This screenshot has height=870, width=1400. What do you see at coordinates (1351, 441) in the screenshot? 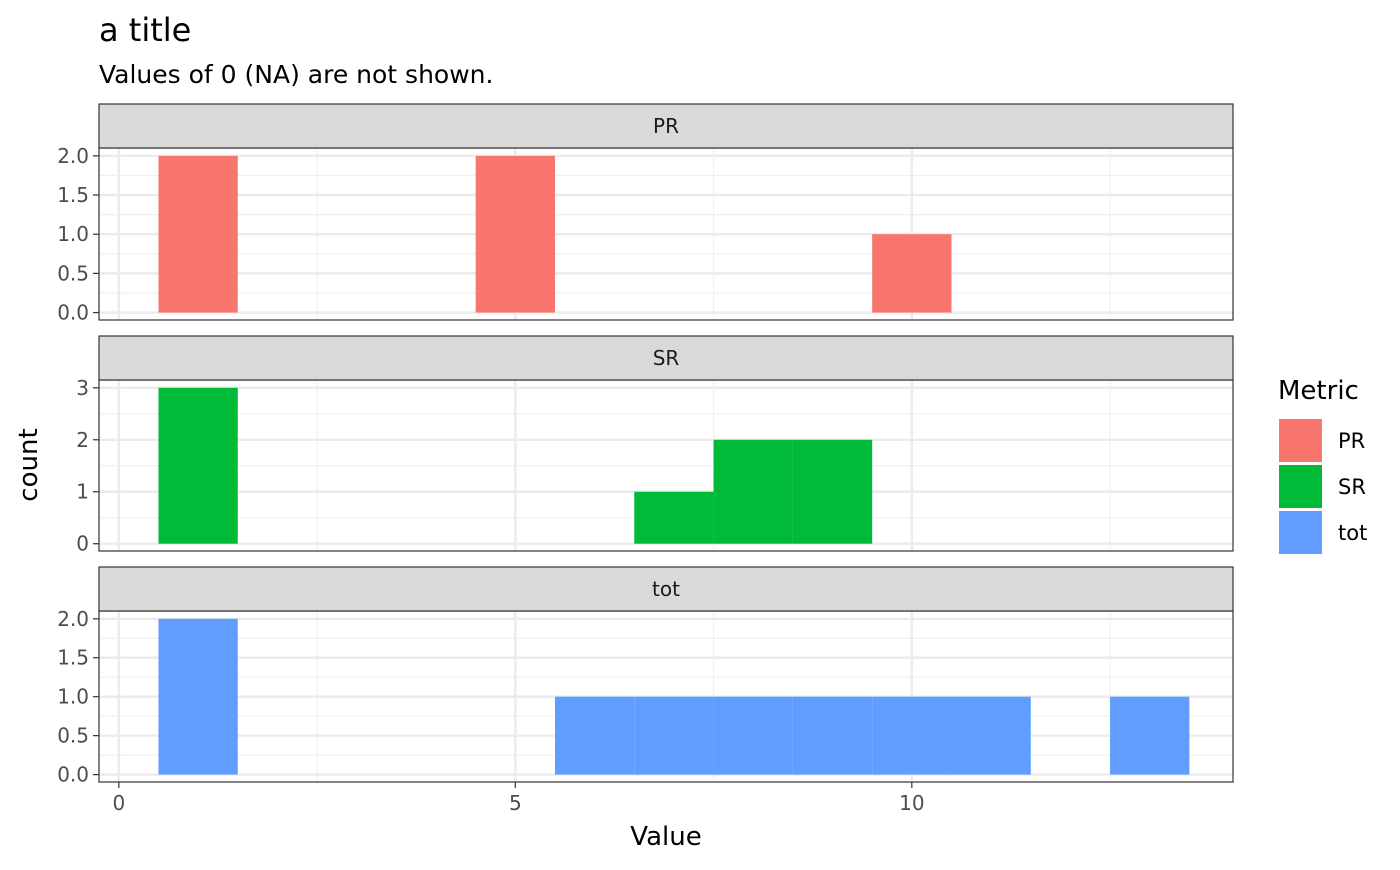
I see `legend-label-PR: PR` at bounding box center [1351, 441].